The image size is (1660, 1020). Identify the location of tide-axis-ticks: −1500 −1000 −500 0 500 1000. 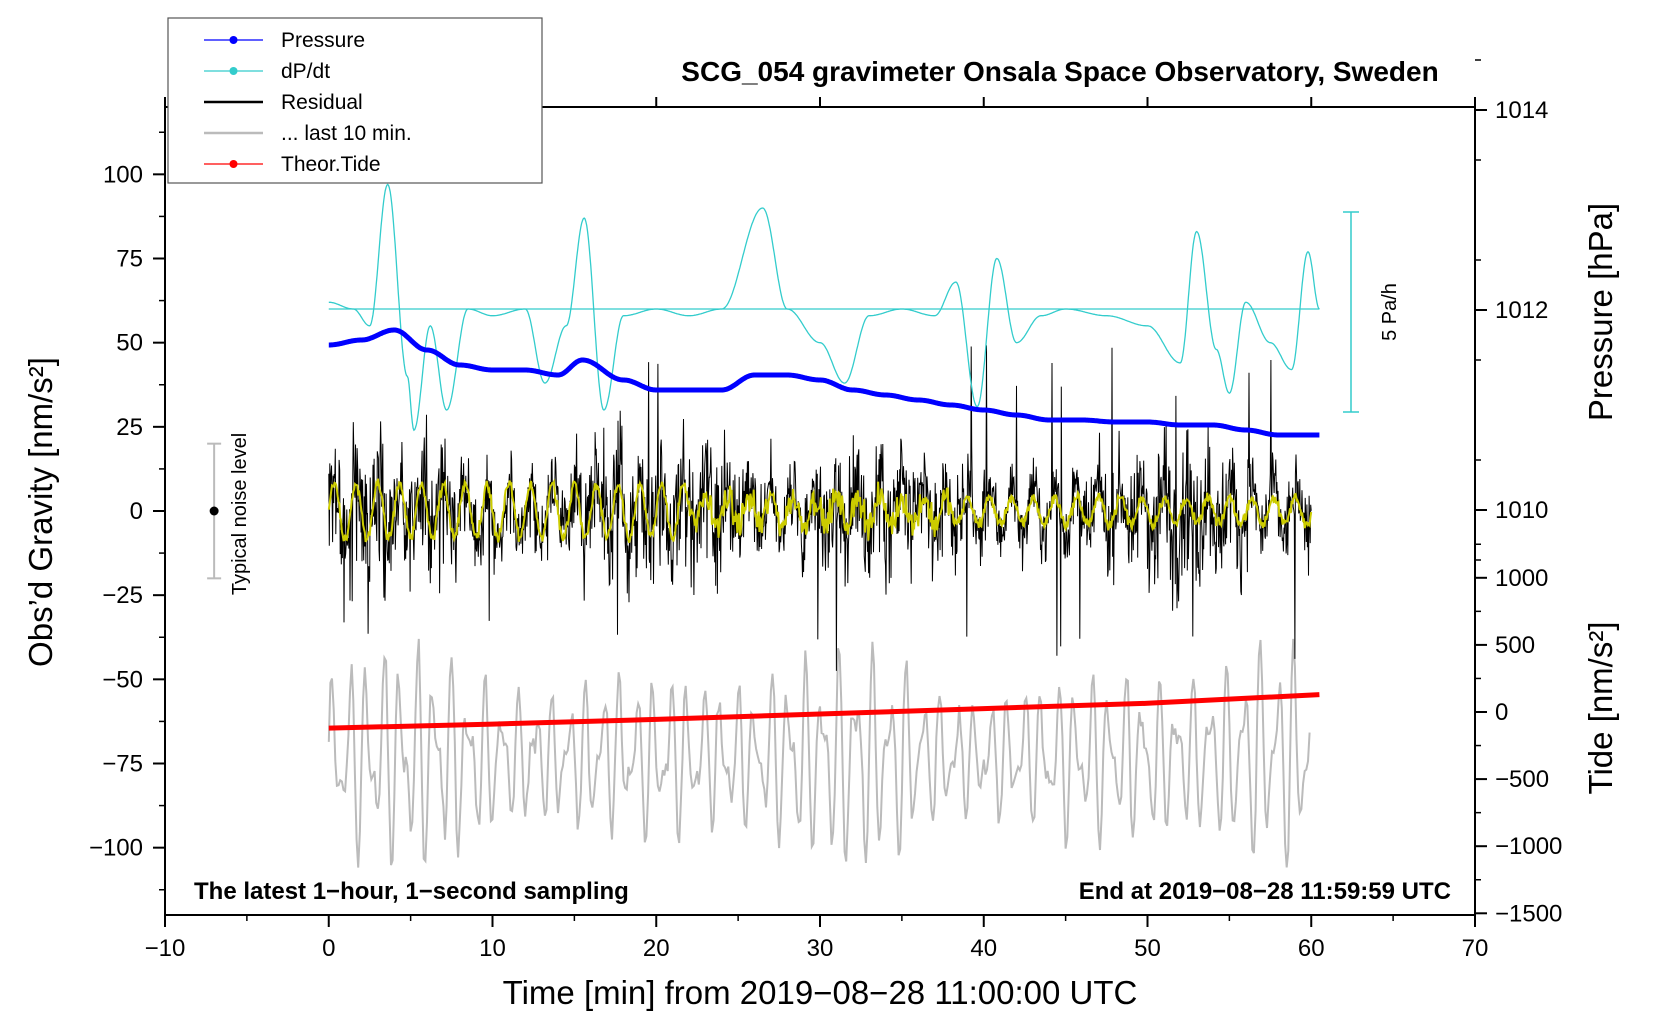
(1518, 735).